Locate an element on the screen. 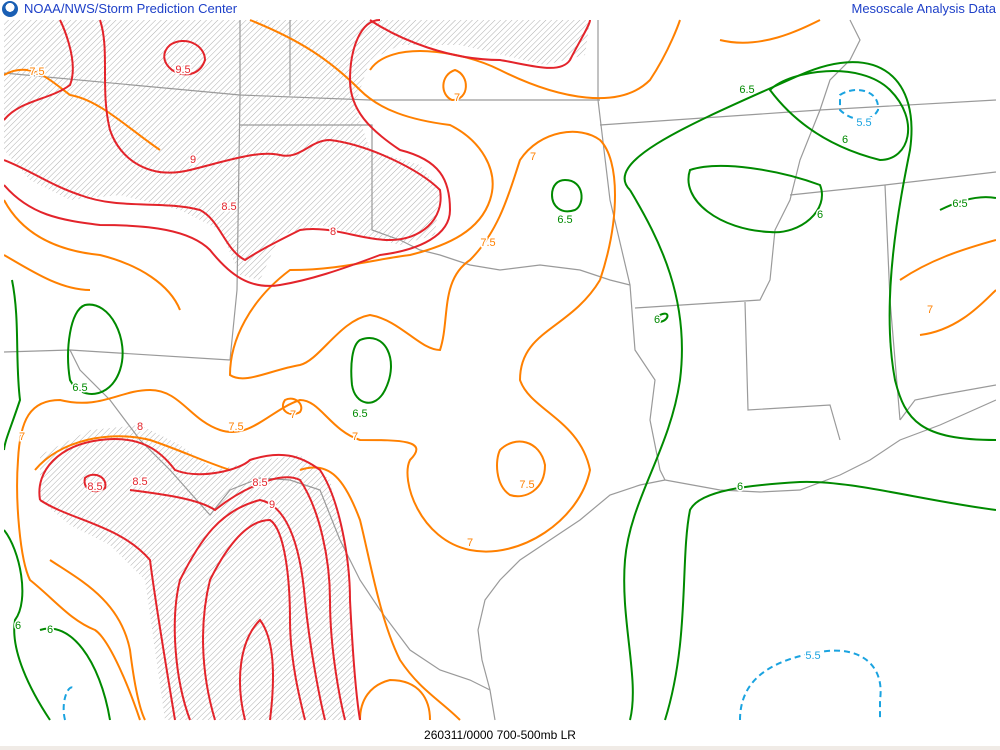 The image size is (1000, 750). footer: 260311/0000 700-500mb LR is located at coordinates (500, 735).